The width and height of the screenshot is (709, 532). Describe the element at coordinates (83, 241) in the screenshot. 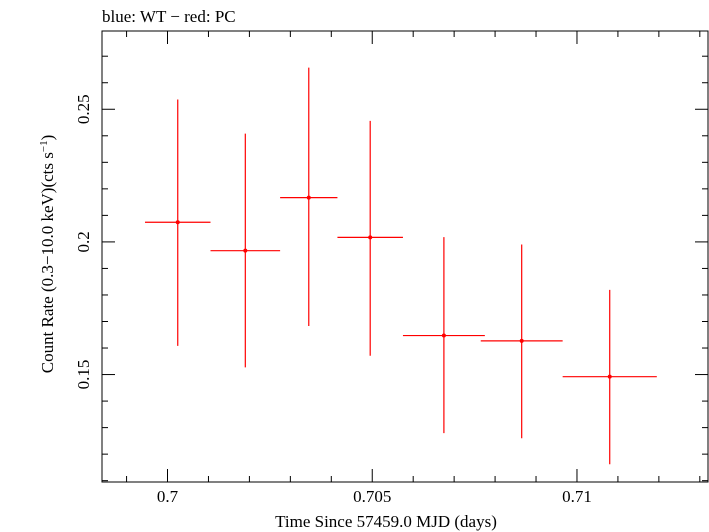

I see `y-tick-label: 0.2` at that location.